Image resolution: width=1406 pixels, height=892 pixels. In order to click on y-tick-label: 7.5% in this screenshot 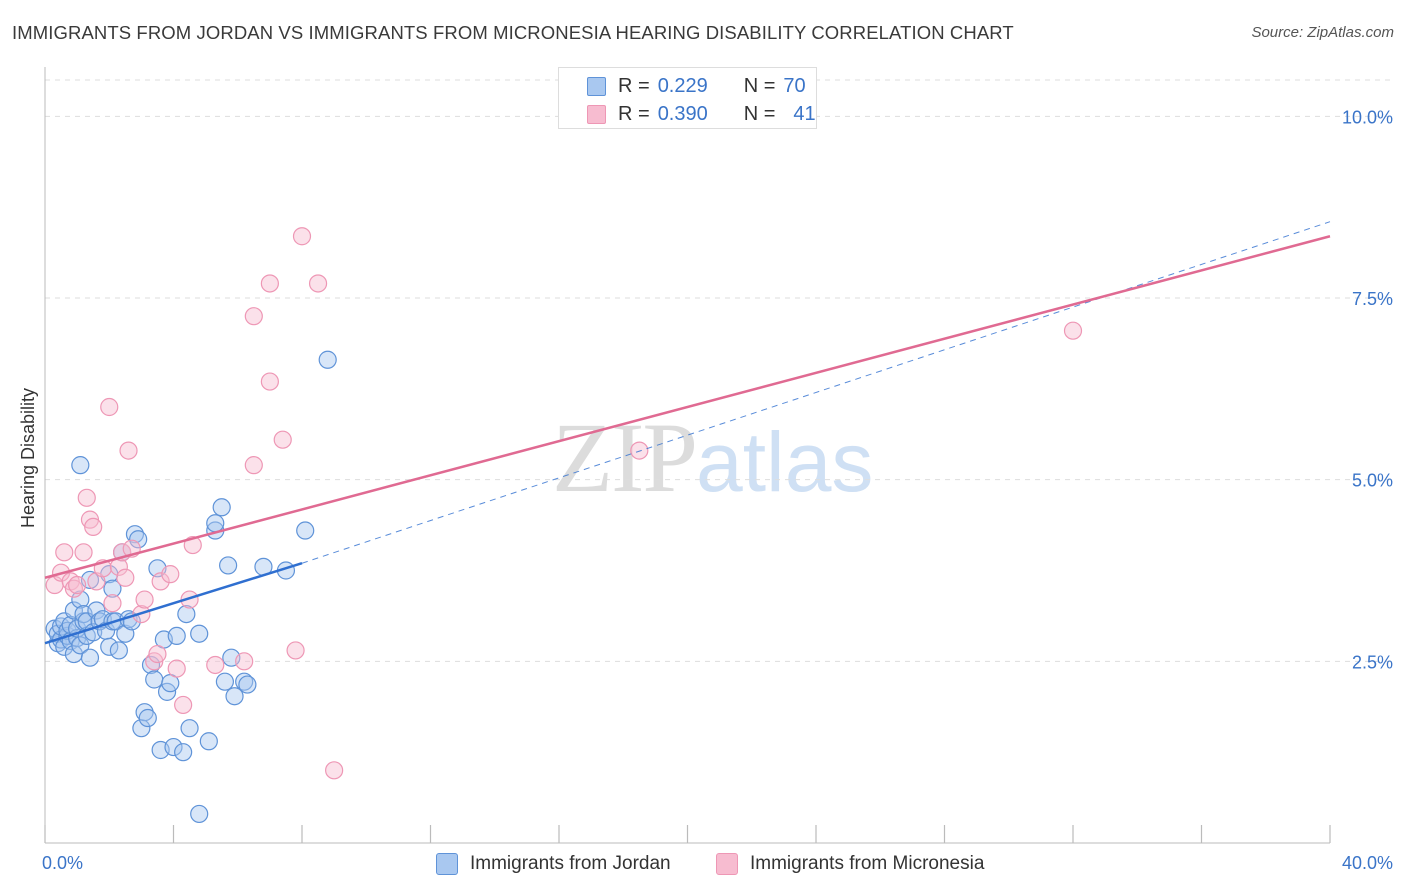, I will do `click(1372, 299)`.